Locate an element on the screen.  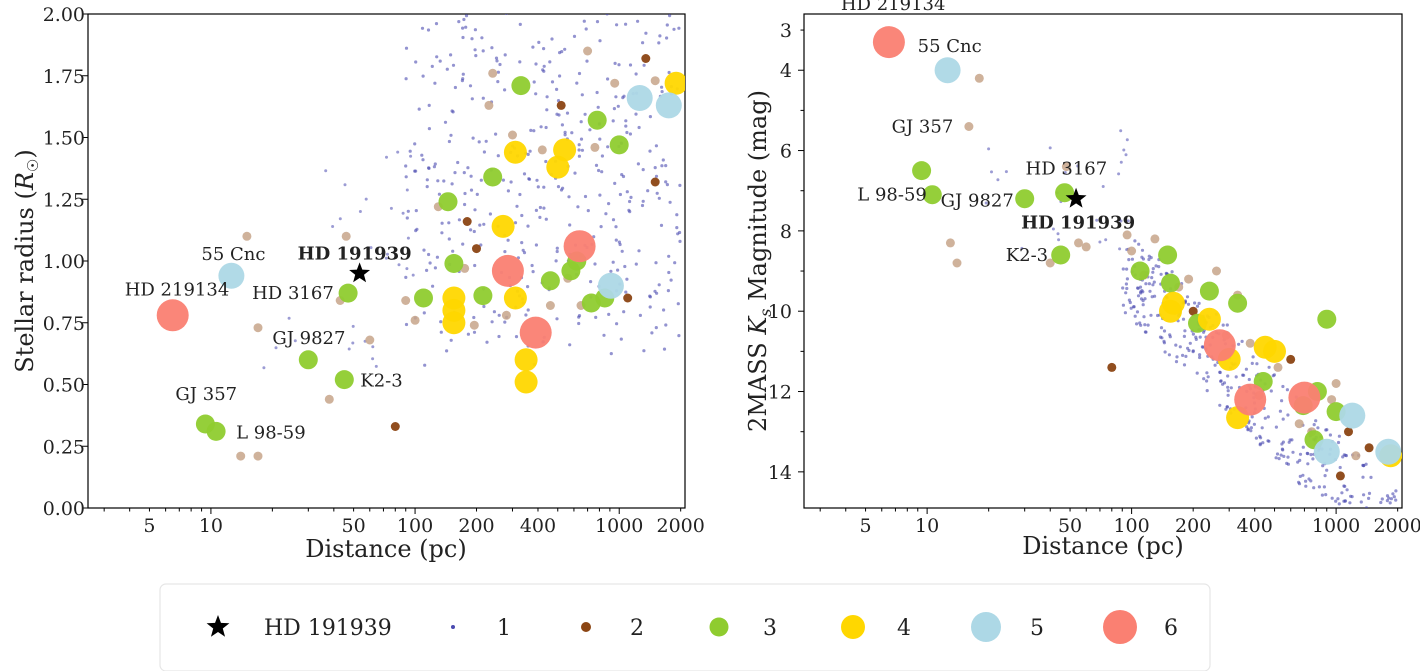
star-label: GJ 357 is located at coordinates (923, 127).